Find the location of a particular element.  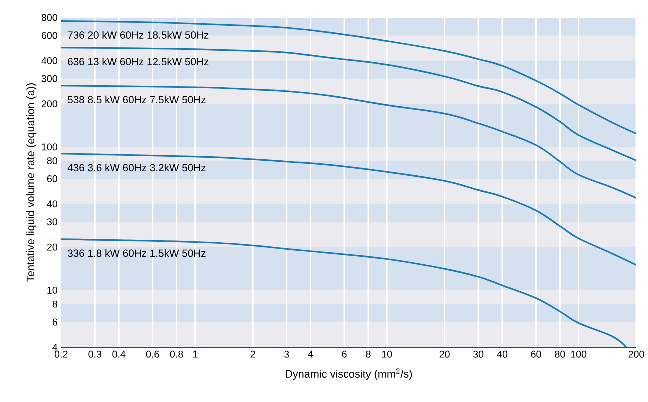

y-tick-label: 100 is located at coordinates (50, 147).